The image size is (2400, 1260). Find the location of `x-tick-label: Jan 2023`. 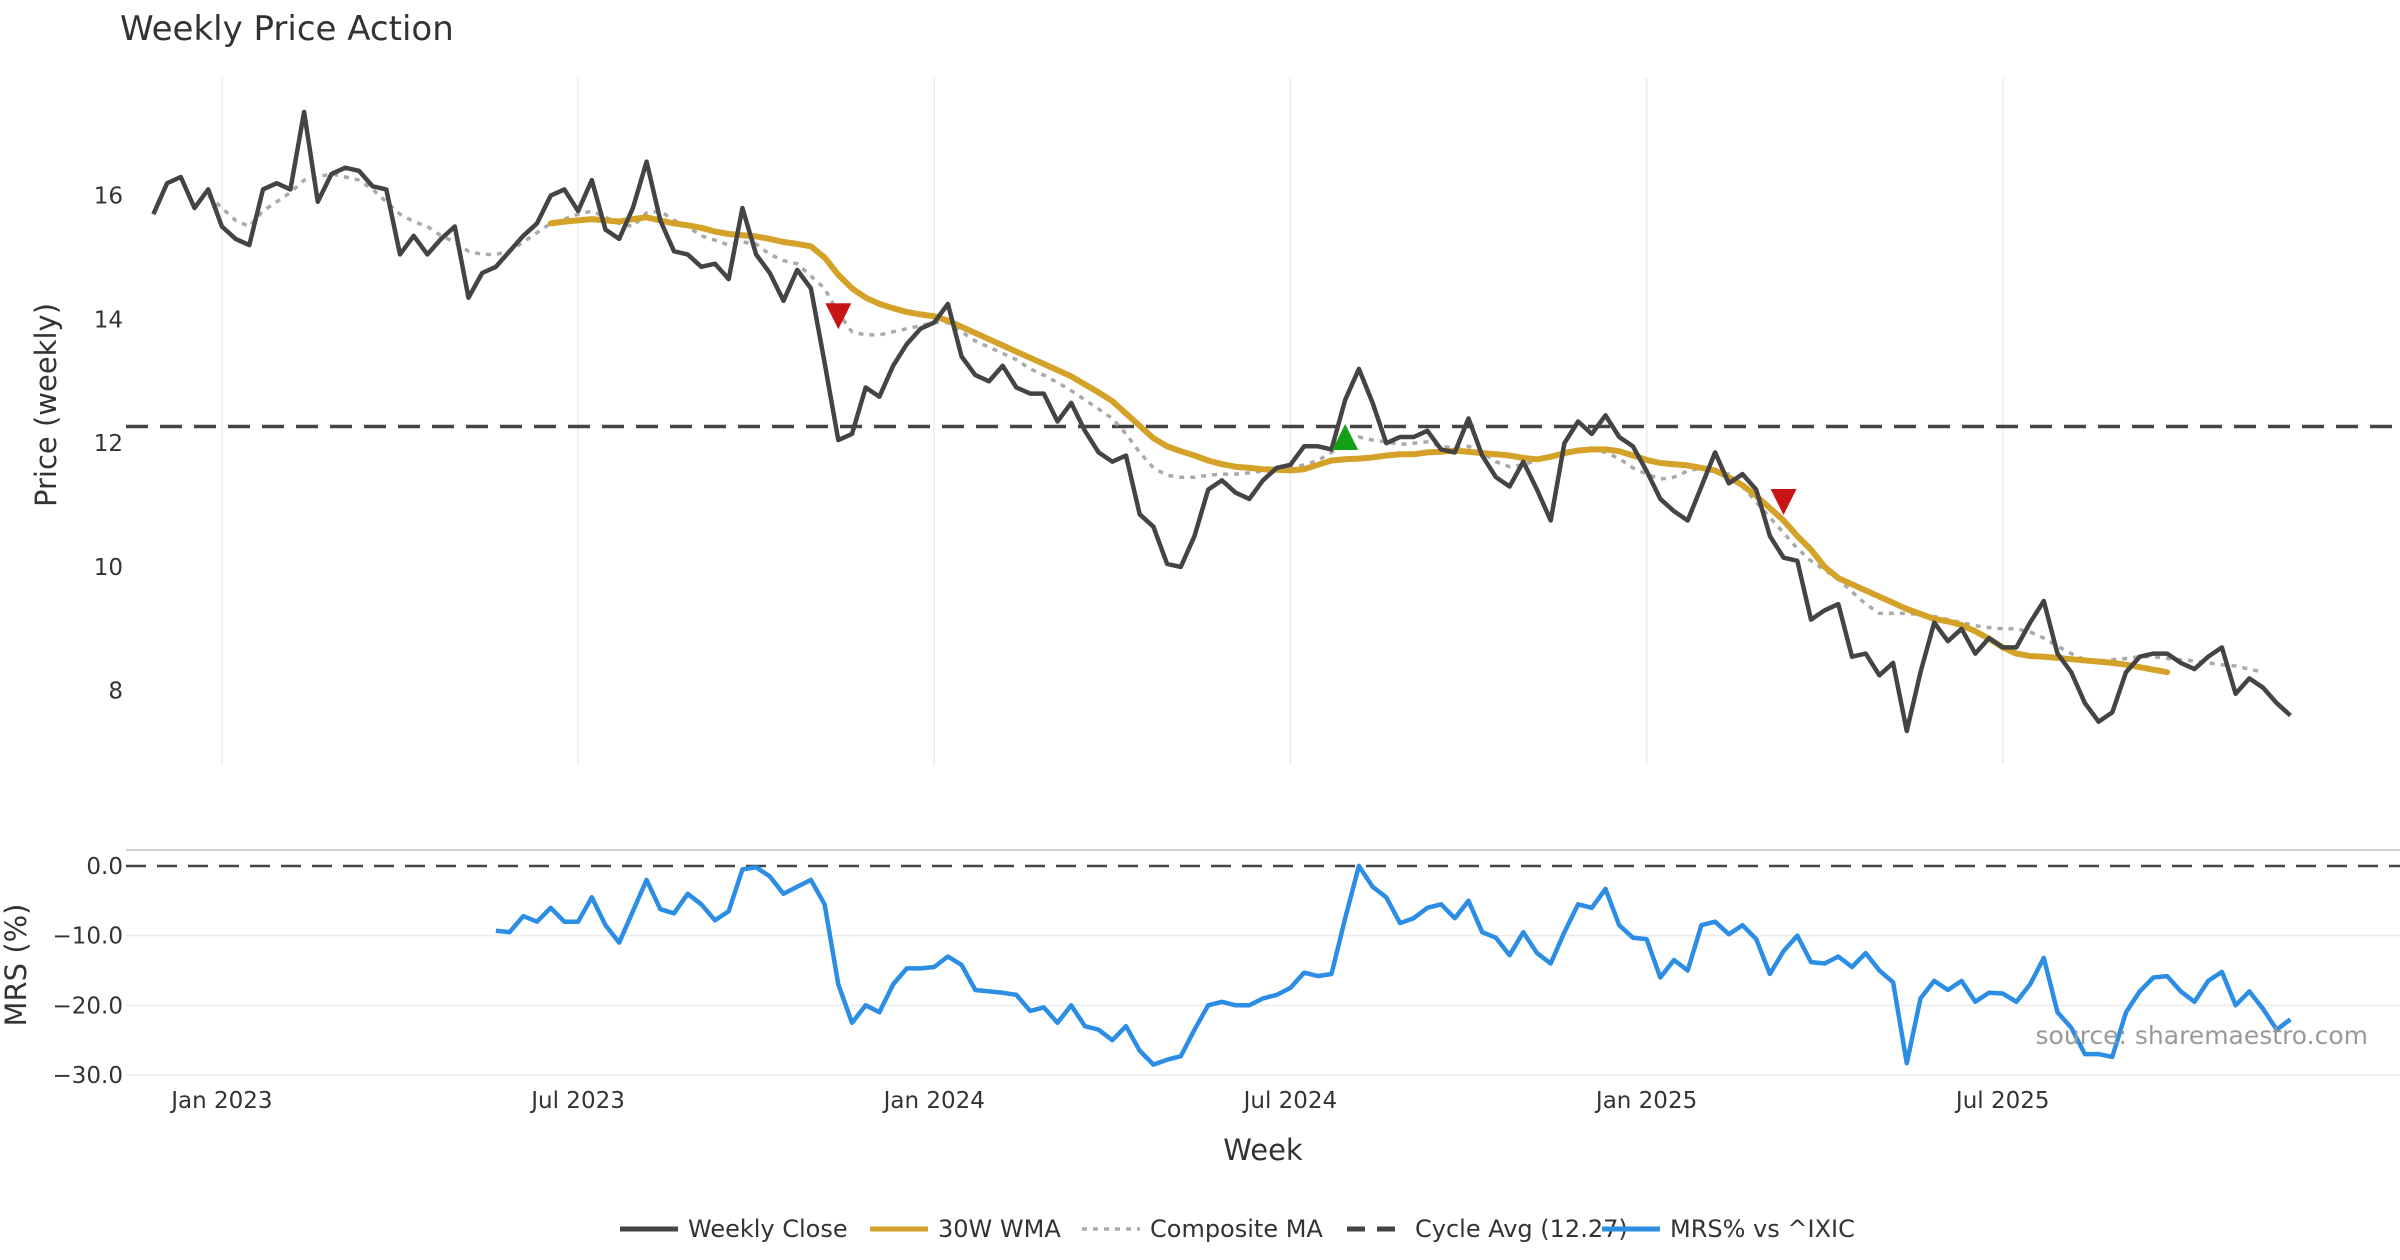

x-tick-label: Jan 2023 is located at coordinates (220, 1101).